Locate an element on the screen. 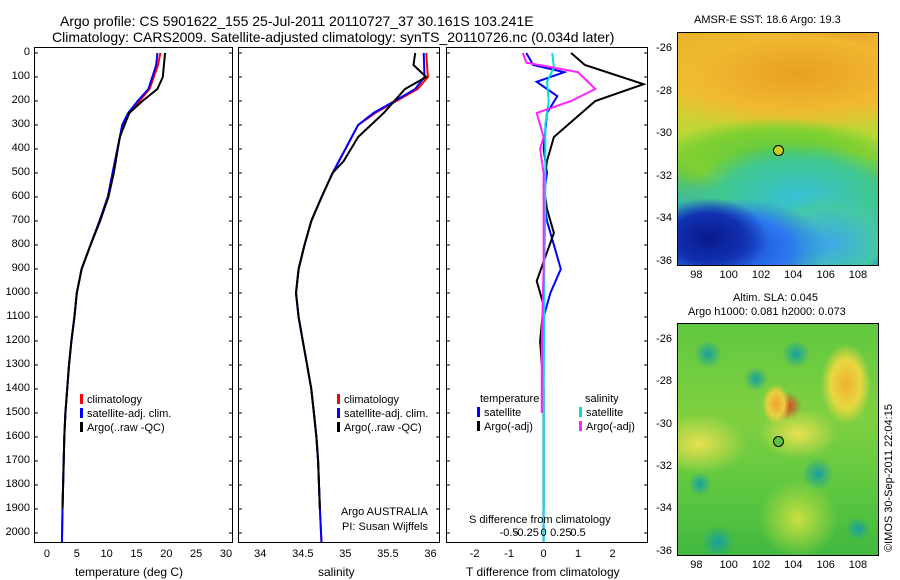  depth-tick-label: 0 is located at coordinates (26, 52).